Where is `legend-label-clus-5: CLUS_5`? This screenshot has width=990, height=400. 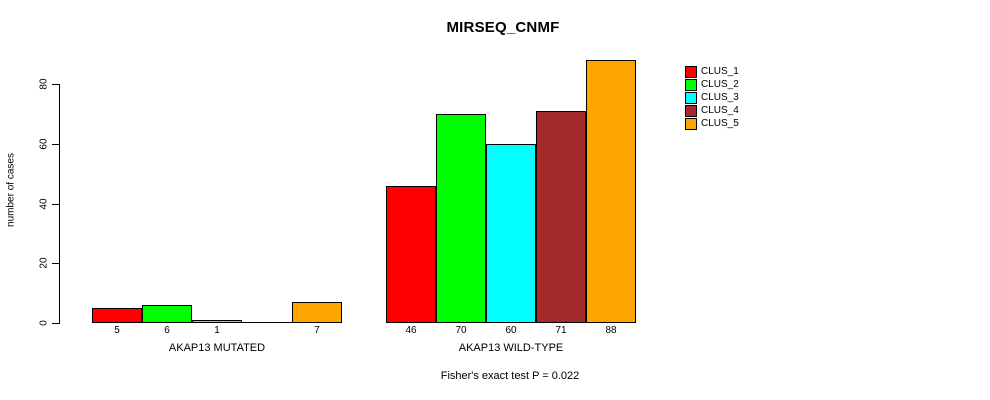 legend-label-clus-5: CLUS_5 is located at coordinates (720, 123).